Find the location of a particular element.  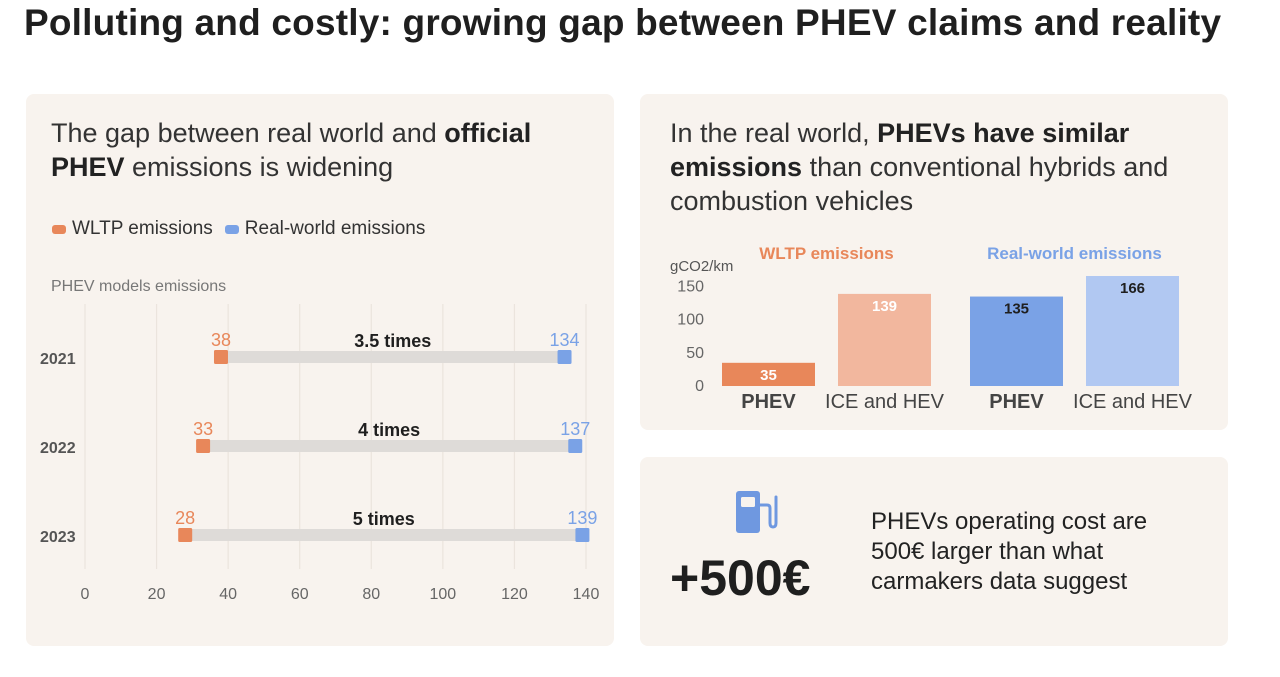

y-tick-label: 150 is located at coordinates (690, 287).